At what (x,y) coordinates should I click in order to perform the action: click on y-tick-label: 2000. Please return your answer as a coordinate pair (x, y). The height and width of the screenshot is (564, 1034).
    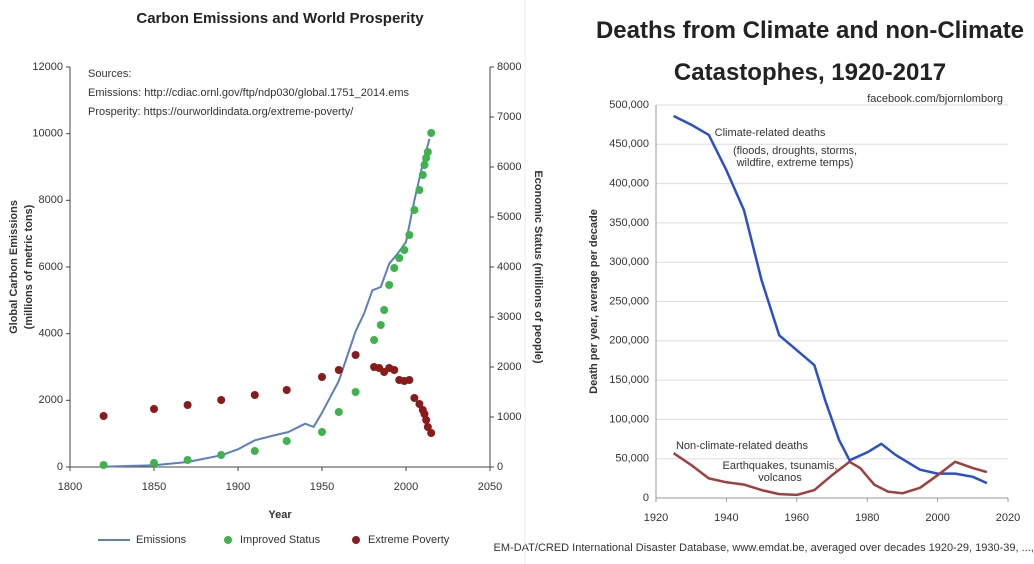
    Looking at the image, I should click on (51, 400).